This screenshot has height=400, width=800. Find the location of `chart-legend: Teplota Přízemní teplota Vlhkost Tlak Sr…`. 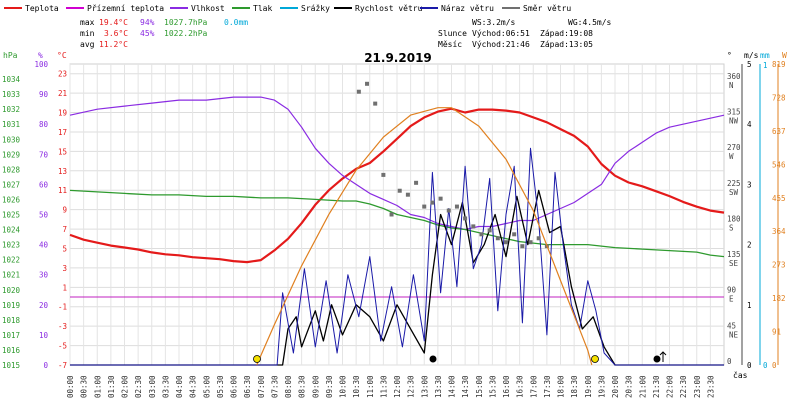

chart-legend: Teplota Přízemní teplota Vlhkost Tlak Sr… is located at coordinates (287, 8).